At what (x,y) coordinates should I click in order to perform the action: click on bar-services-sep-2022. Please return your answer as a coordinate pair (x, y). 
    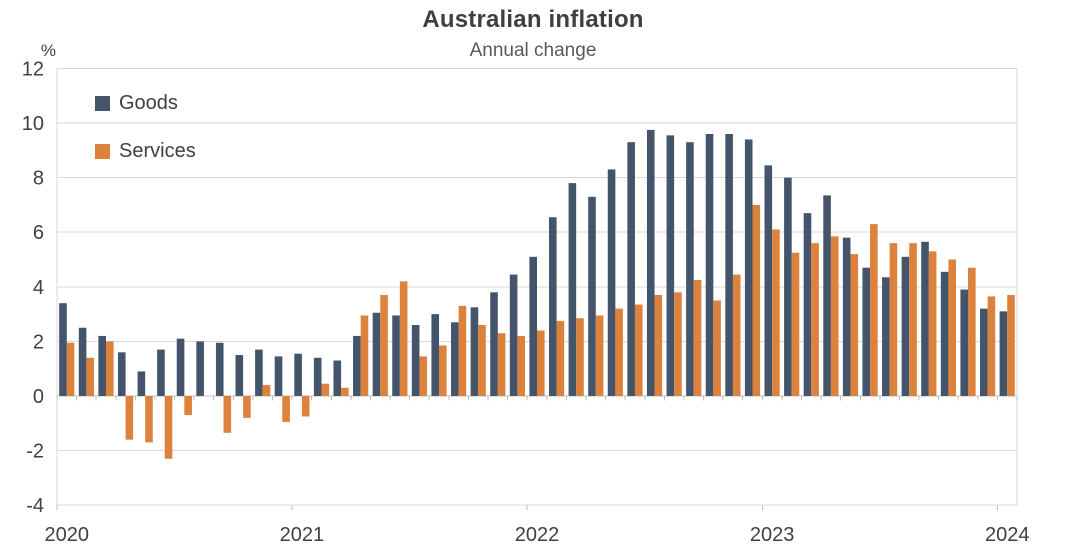
    Looking at the image, I should click on (697, 337).